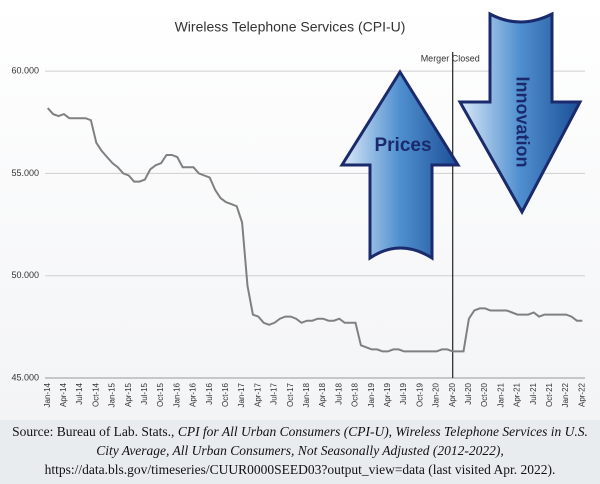 The image size is (600, 484). Describe the element at coordinates (290, 27) in the screenshot. I see `chart-title: Wireless Telephone Services (CPI-U)` at that location.